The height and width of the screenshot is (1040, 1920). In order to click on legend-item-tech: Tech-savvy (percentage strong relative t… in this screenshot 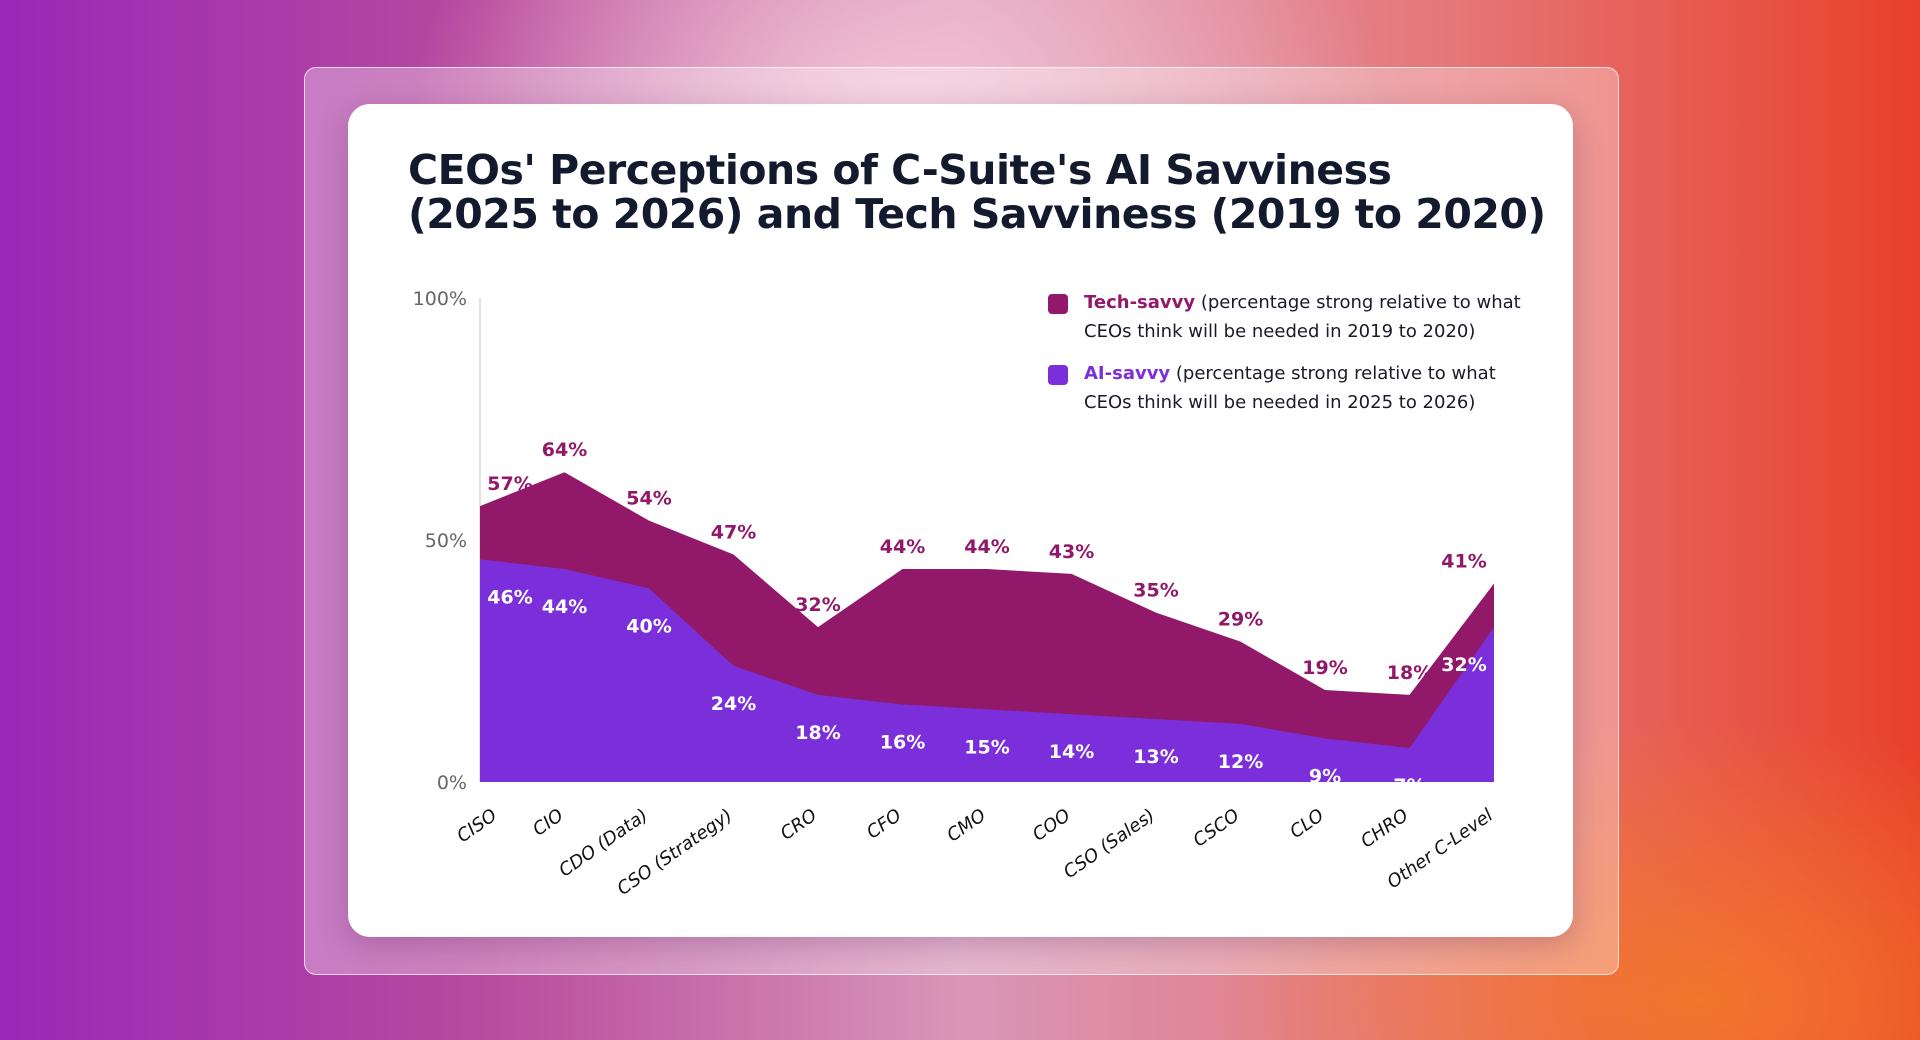, I will do `click(1288, 317)`.